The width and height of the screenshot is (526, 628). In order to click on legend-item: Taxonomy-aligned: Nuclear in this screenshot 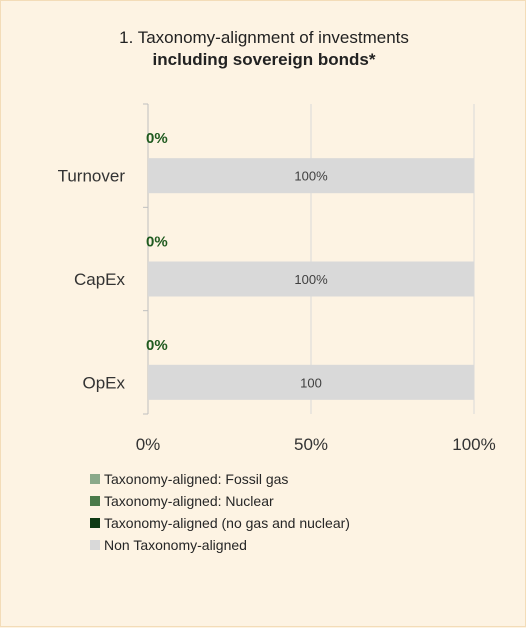, I will do `click(220, 501)`.